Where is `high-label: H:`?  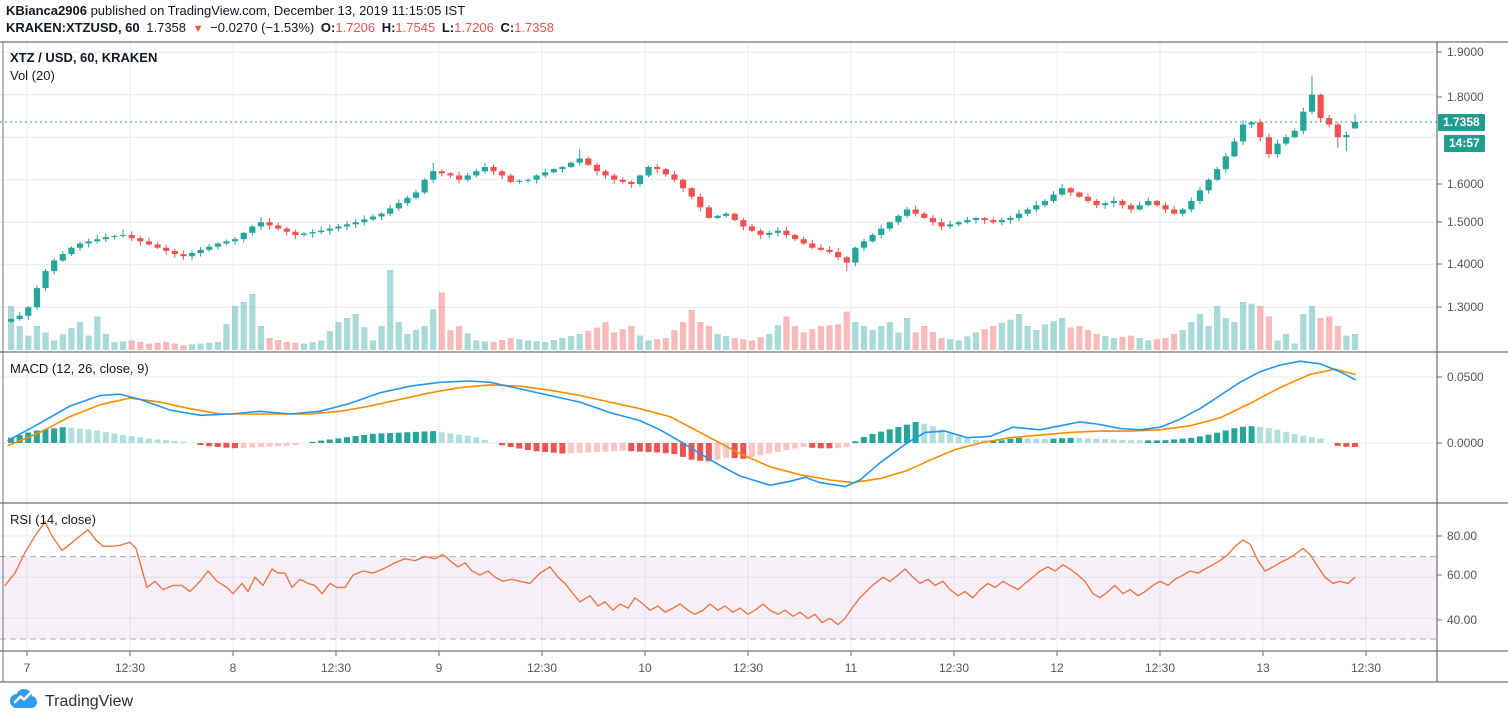
high-label: H: is located at coordinates (388, 27).